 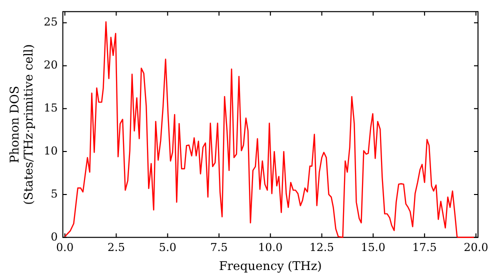 What do you see at coordinates (51, 107) in the screenshot?
I see `y-tick-label: 15` at bounding box center [51, 107].